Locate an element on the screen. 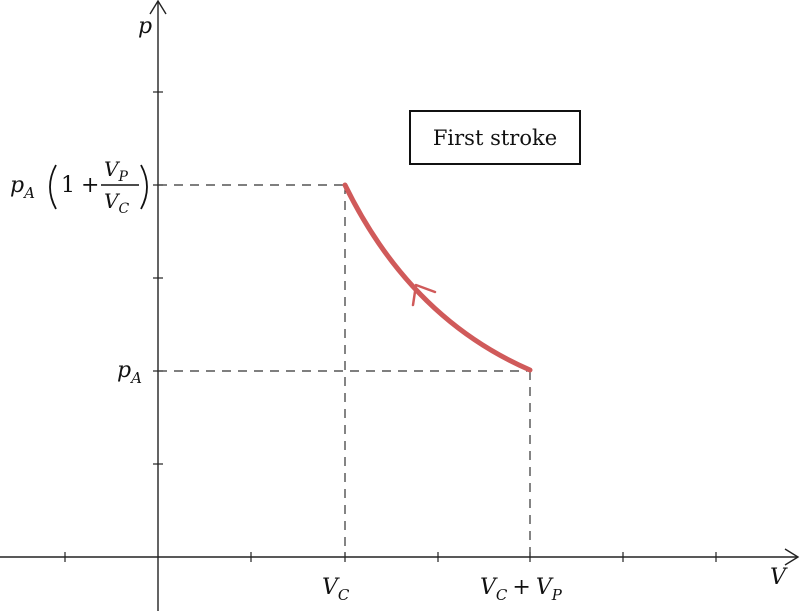  first-stroke-label: First stroke is located at coordinates (495, 137).